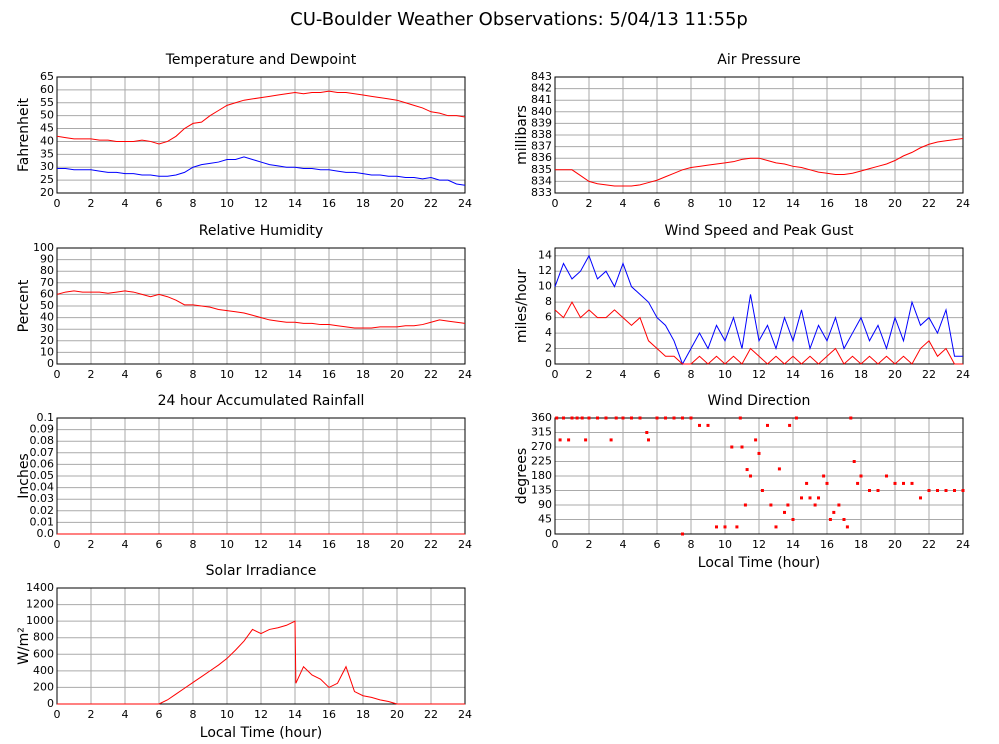 The image size is (999, 744). I want to click on plot-border, so click(261, 306).